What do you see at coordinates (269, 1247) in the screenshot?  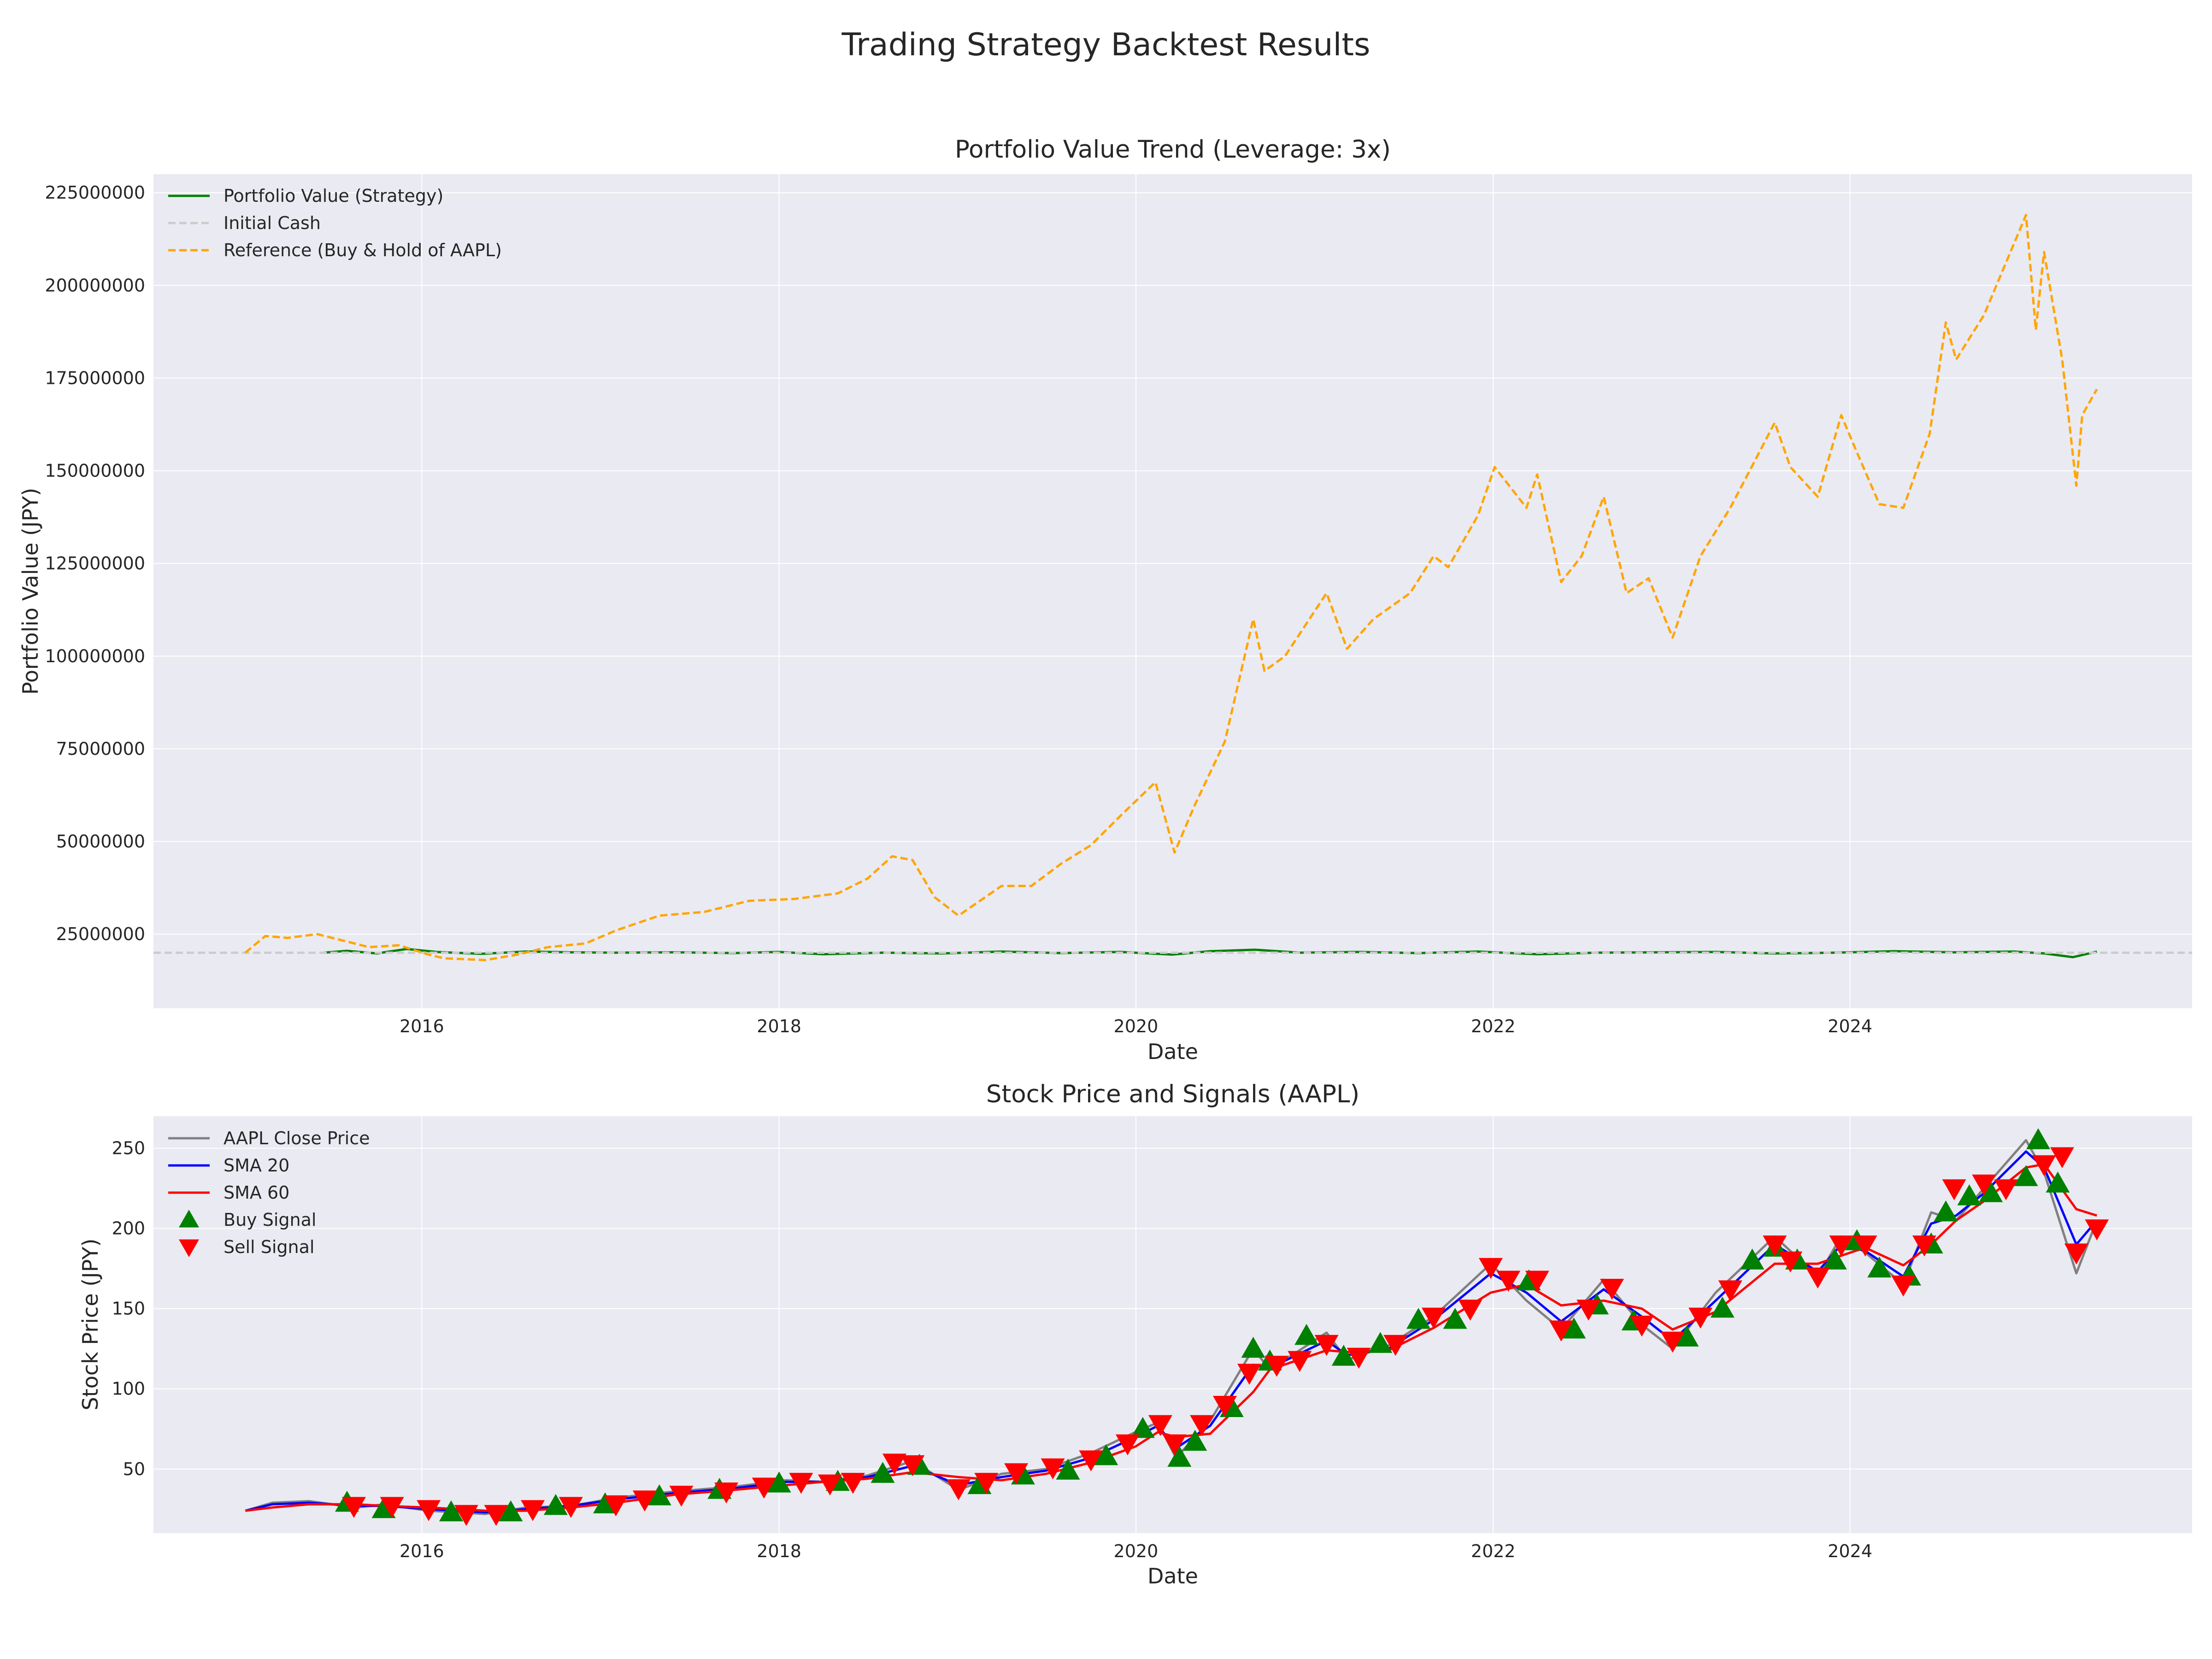 I see `legend-label: Sell Signal` at bounding box center [269, 1247].